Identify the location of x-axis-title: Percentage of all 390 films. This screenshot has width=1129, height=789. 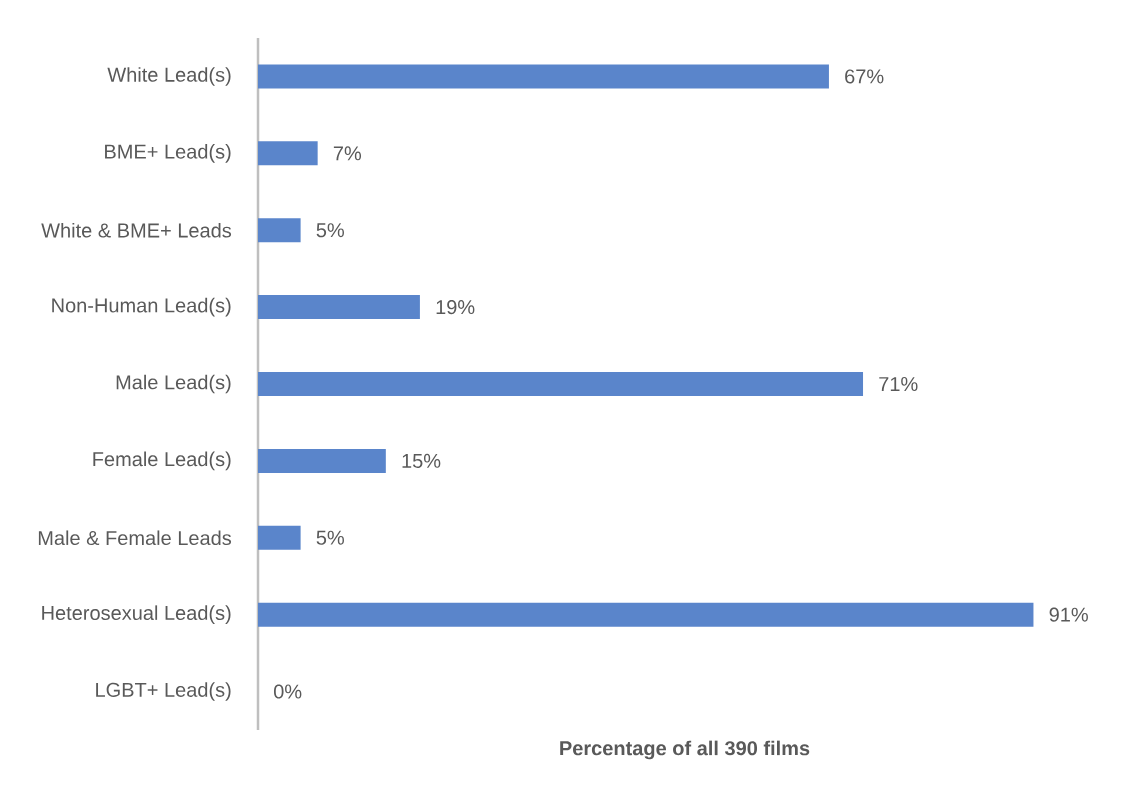
(685, 750).